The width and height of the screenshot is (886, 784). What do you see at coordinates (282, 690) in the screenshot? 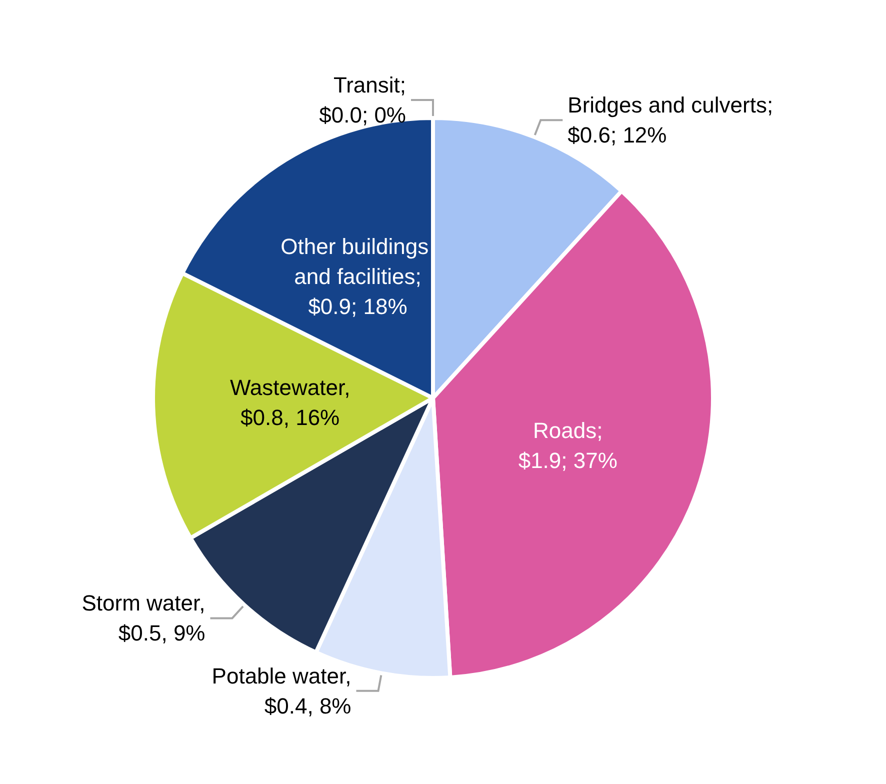
I see `slice-label: Potable water, $0.4, 8%` at bounding box center [282, 690].